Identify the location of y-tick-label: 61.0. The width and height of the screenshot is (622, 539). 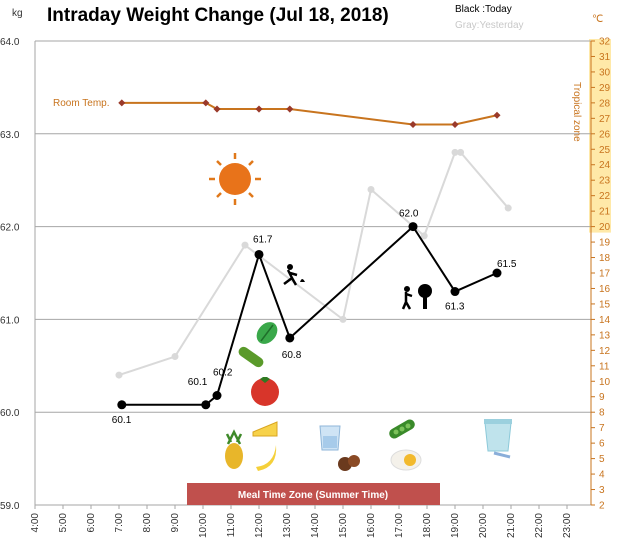
(10, 320).